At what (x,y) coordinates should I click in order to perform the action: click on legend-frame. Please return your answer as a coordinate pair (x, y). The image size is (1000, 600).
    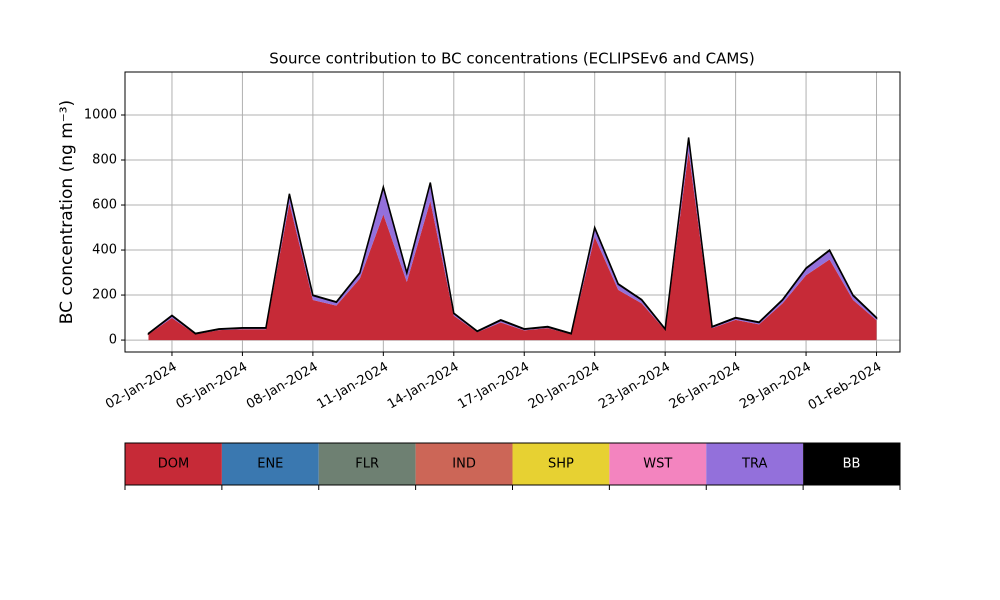
    Looking at the image, I should click on (512, 464).